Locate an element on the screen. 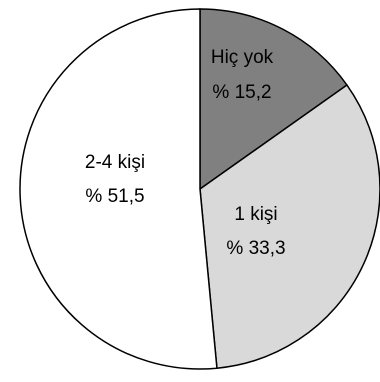  slice-label-hic-yok: Hiç yok is located at coordinates (242, 57).